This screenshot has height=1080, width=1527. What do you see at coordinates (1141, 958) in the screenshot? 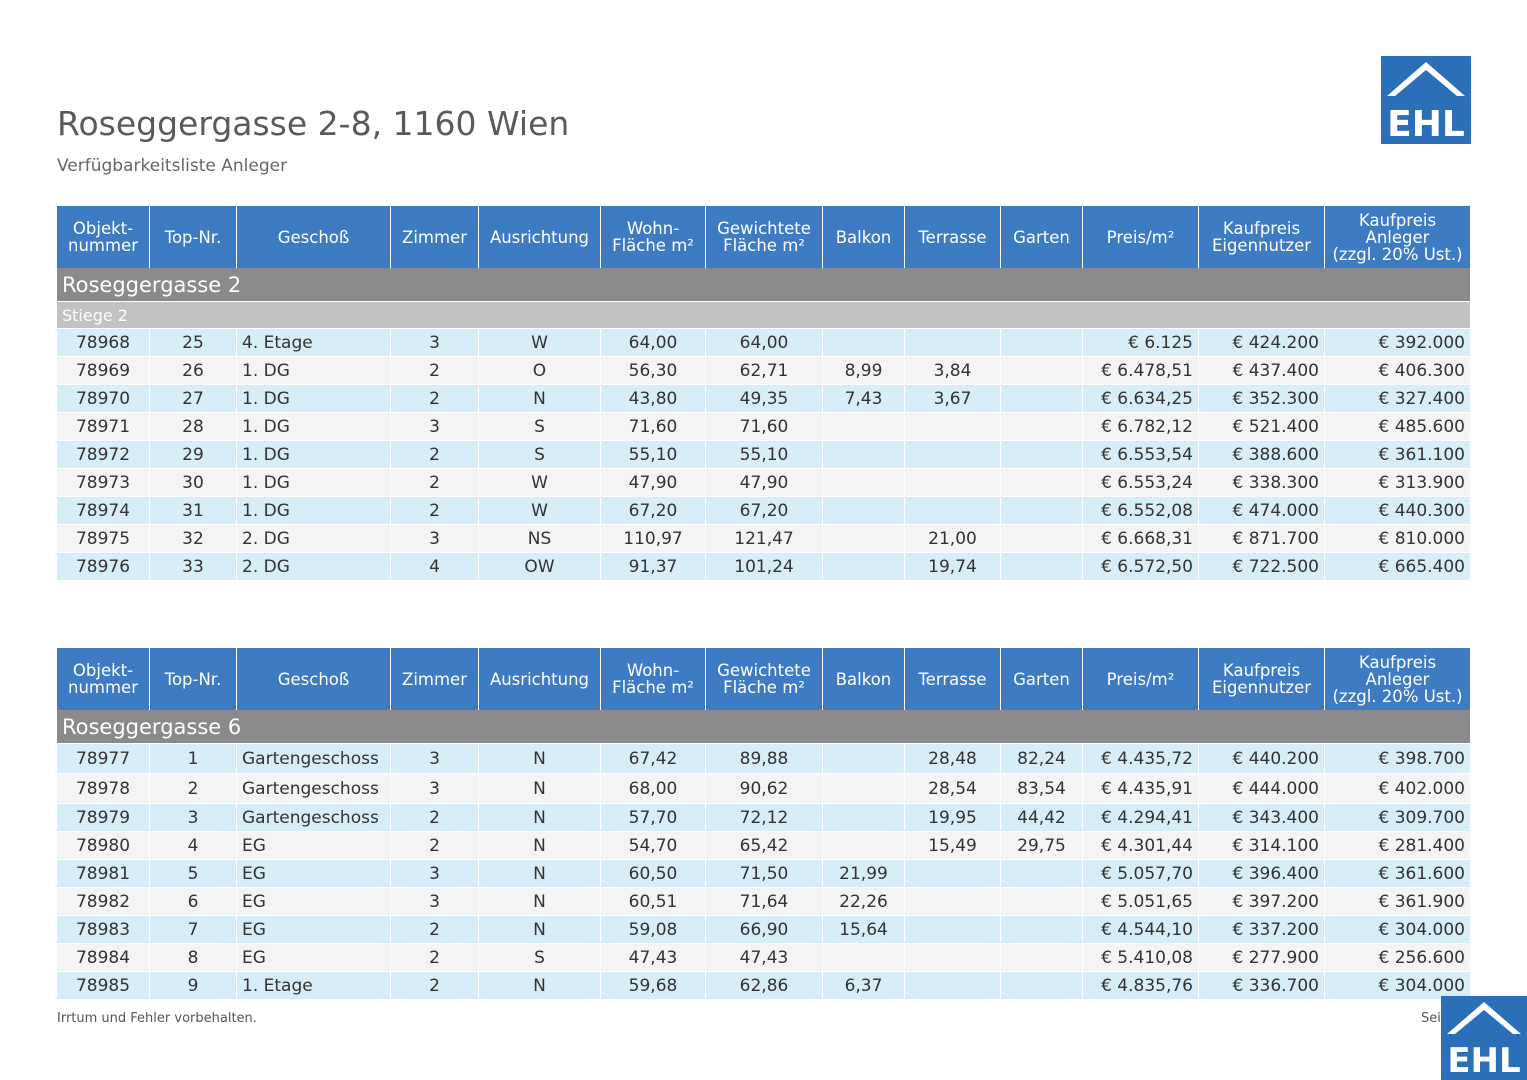
I see `cell-preis-pro-m2: € 5.410,08` at bounding box center [1141, 958].